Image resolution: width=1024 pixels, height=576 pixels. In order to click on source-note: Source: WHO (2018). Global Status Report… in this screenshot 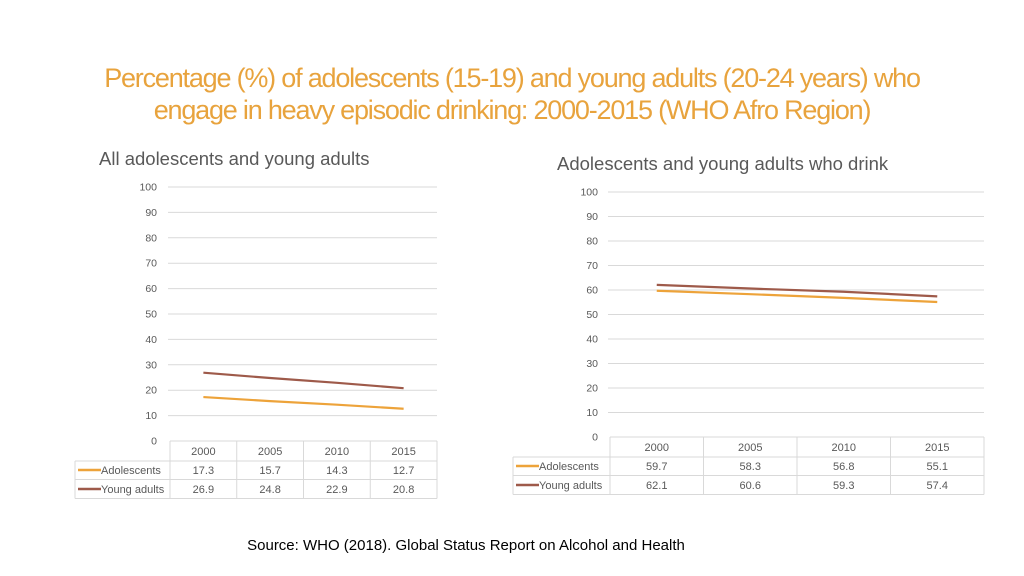, I will do `click(466, 545)`.